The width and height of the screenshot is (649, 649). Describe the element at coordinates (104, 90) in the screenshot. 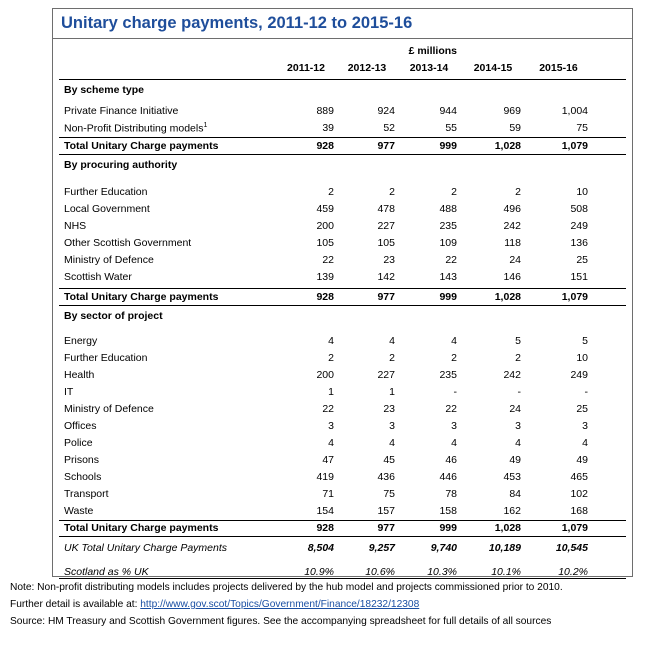

I see `section-heading: By scheme type` at that location.